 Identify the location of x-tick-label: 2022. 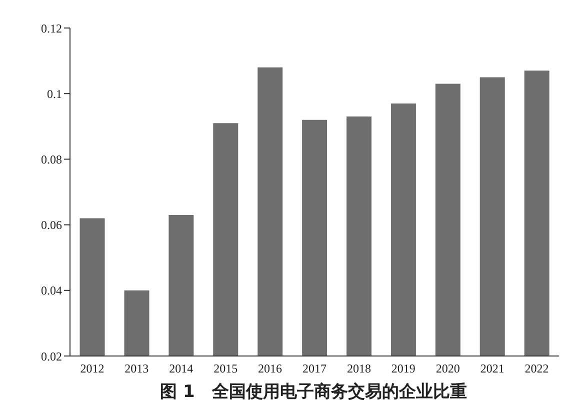
(536, 369).